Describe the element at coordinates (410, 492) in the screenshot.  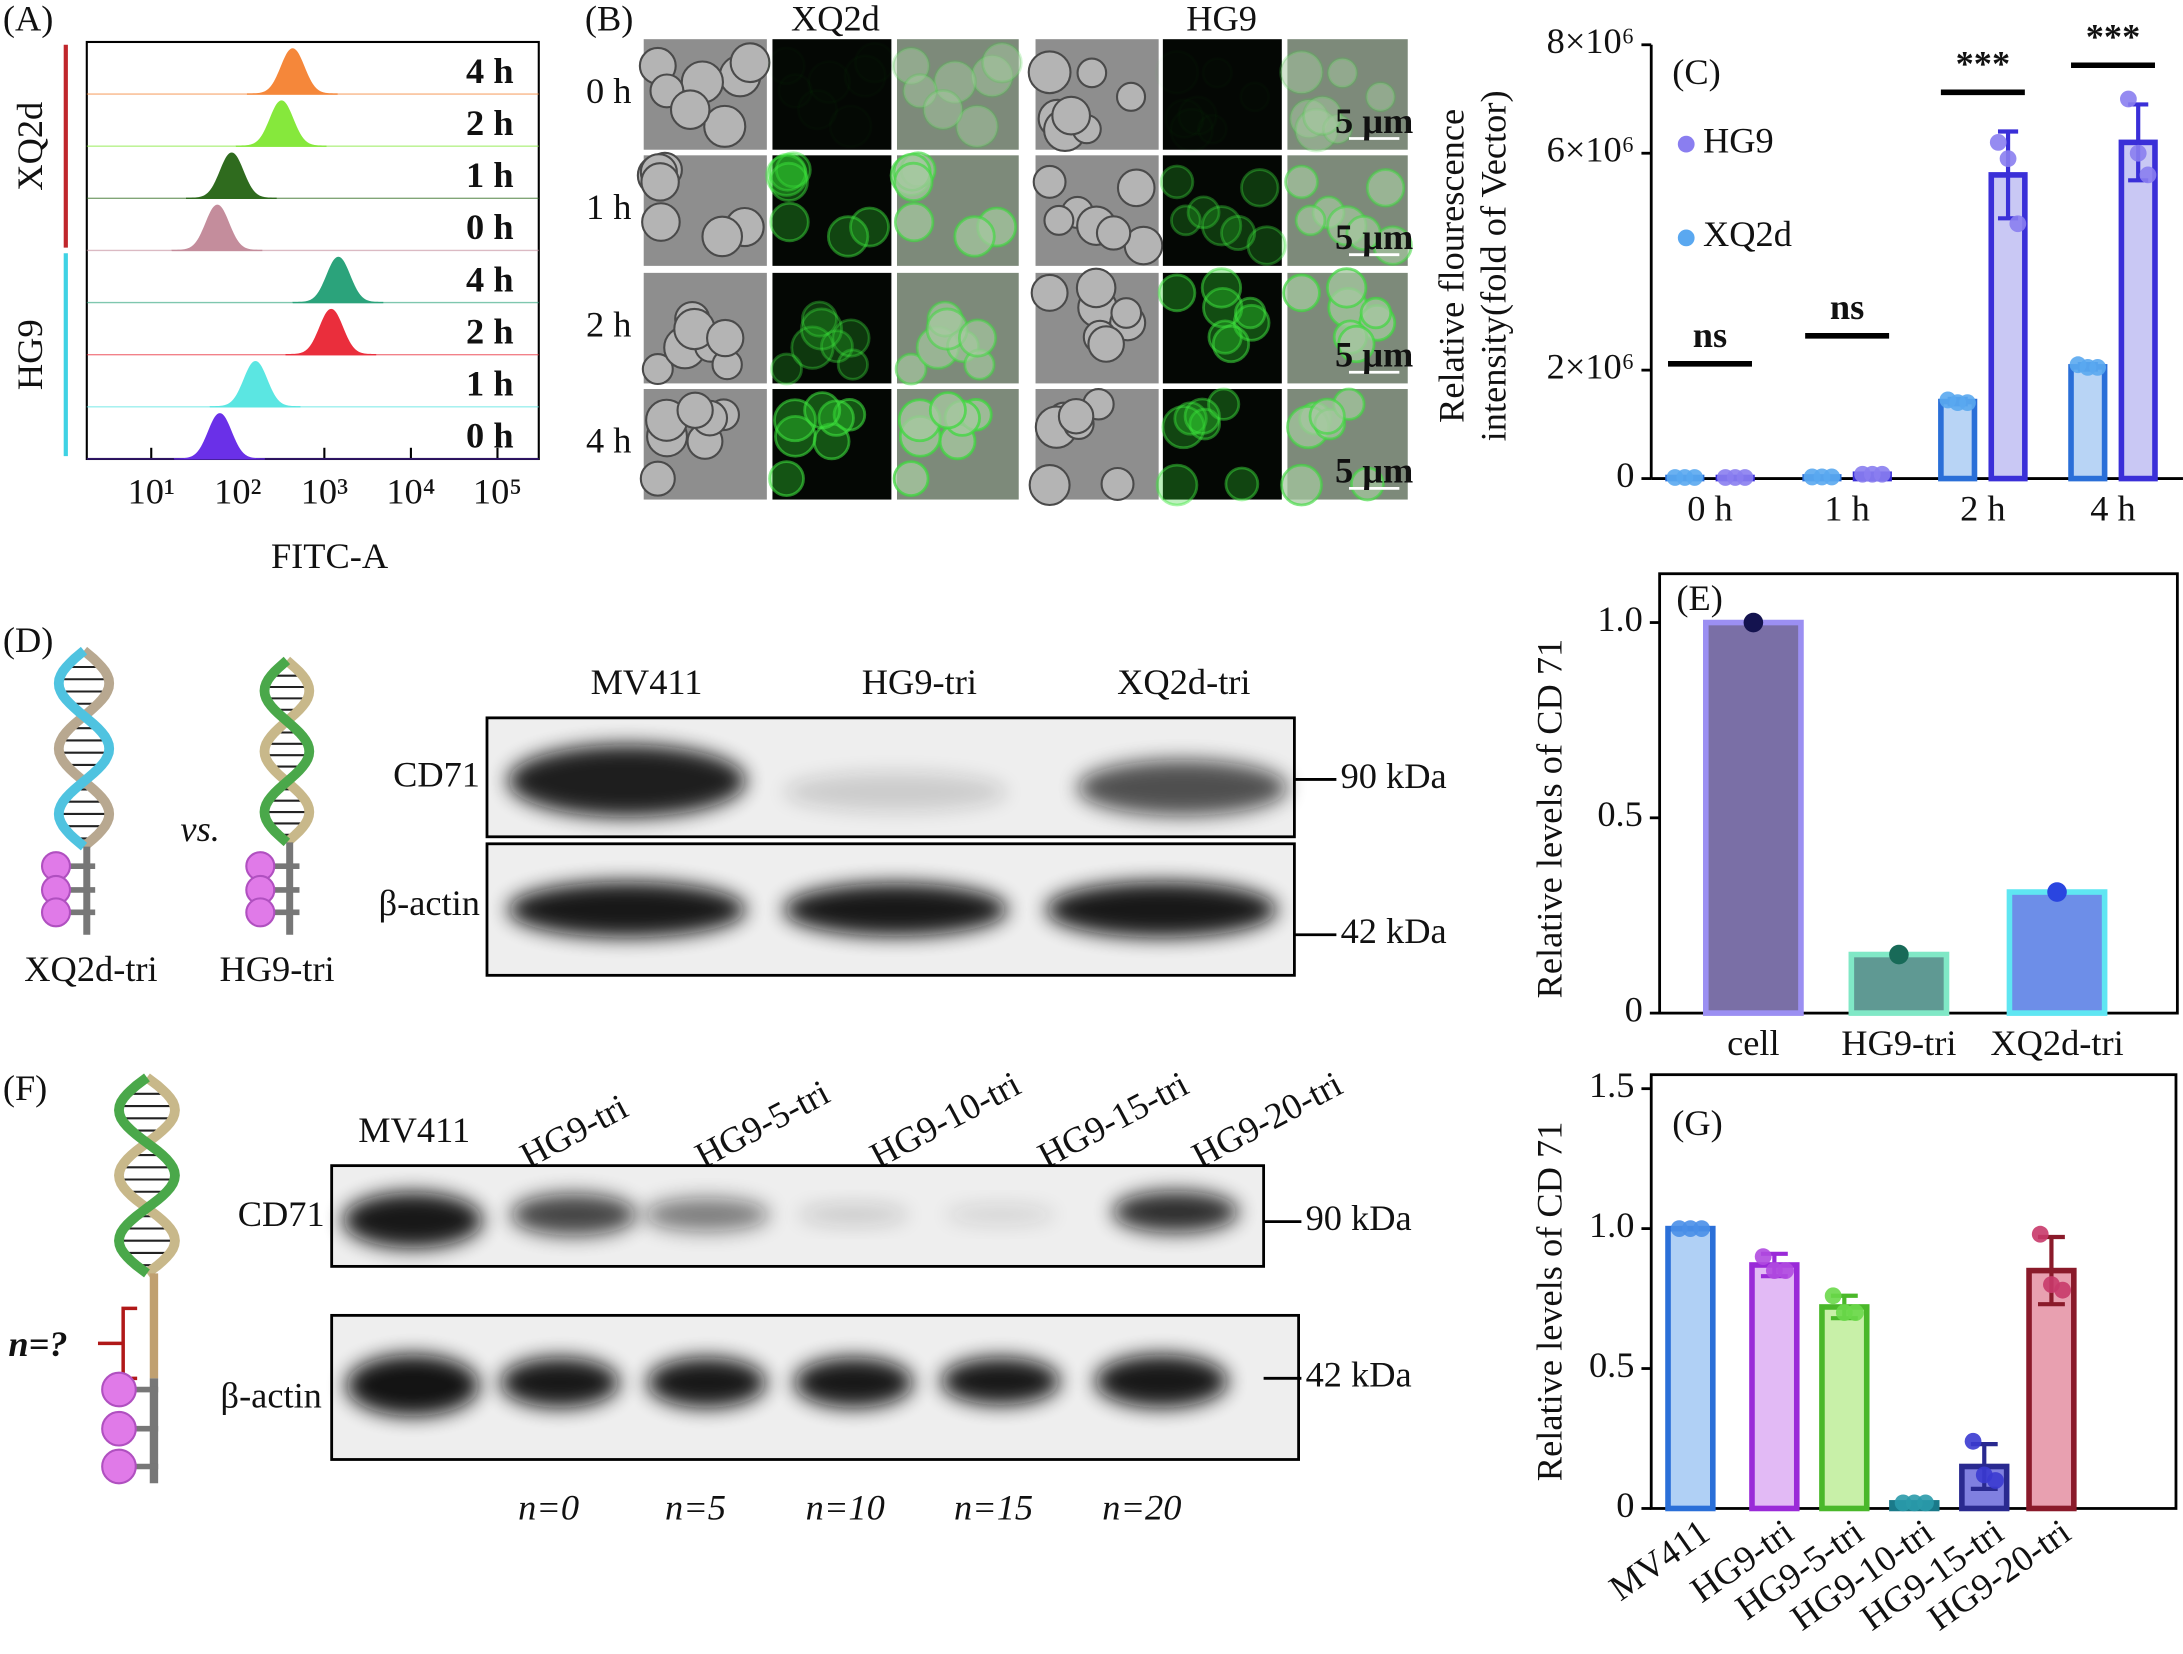
I see `x-tick-label: 10⁴` at that location.